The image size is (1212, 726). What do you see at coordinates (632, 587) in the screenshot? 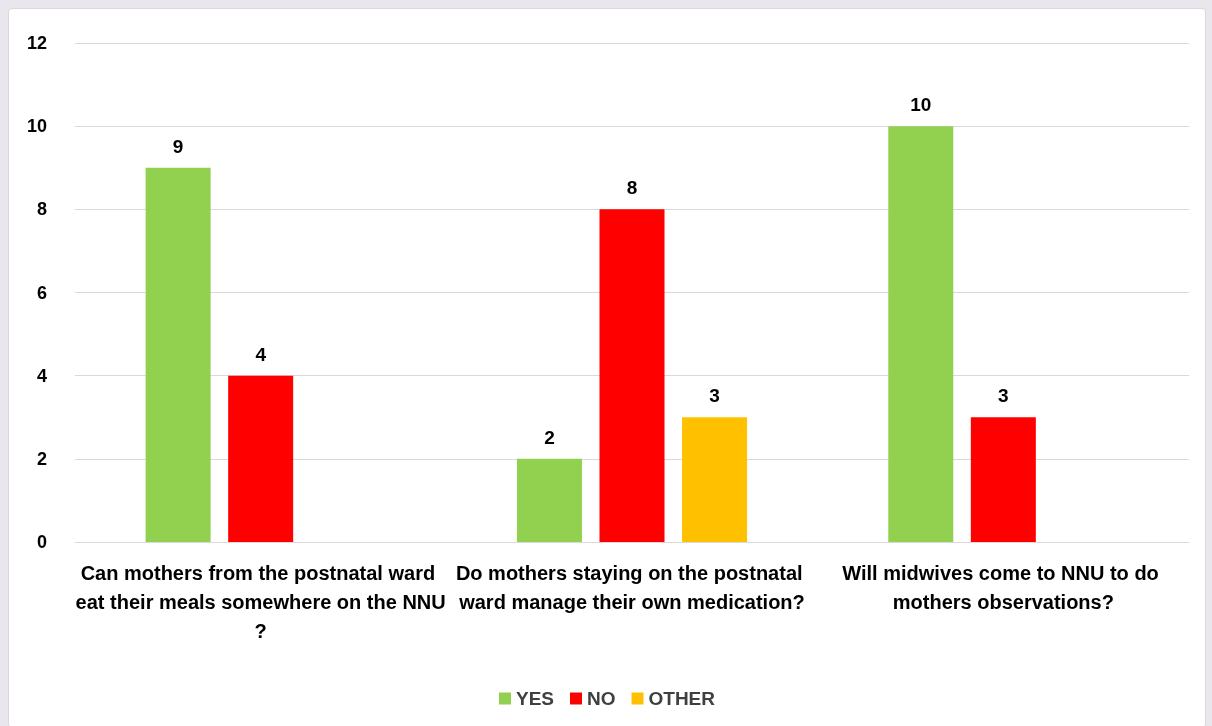
I see `x-tick-label: Do mothers staying on the postnatal ward manage their own medication?` at bounding box center [632, 587].